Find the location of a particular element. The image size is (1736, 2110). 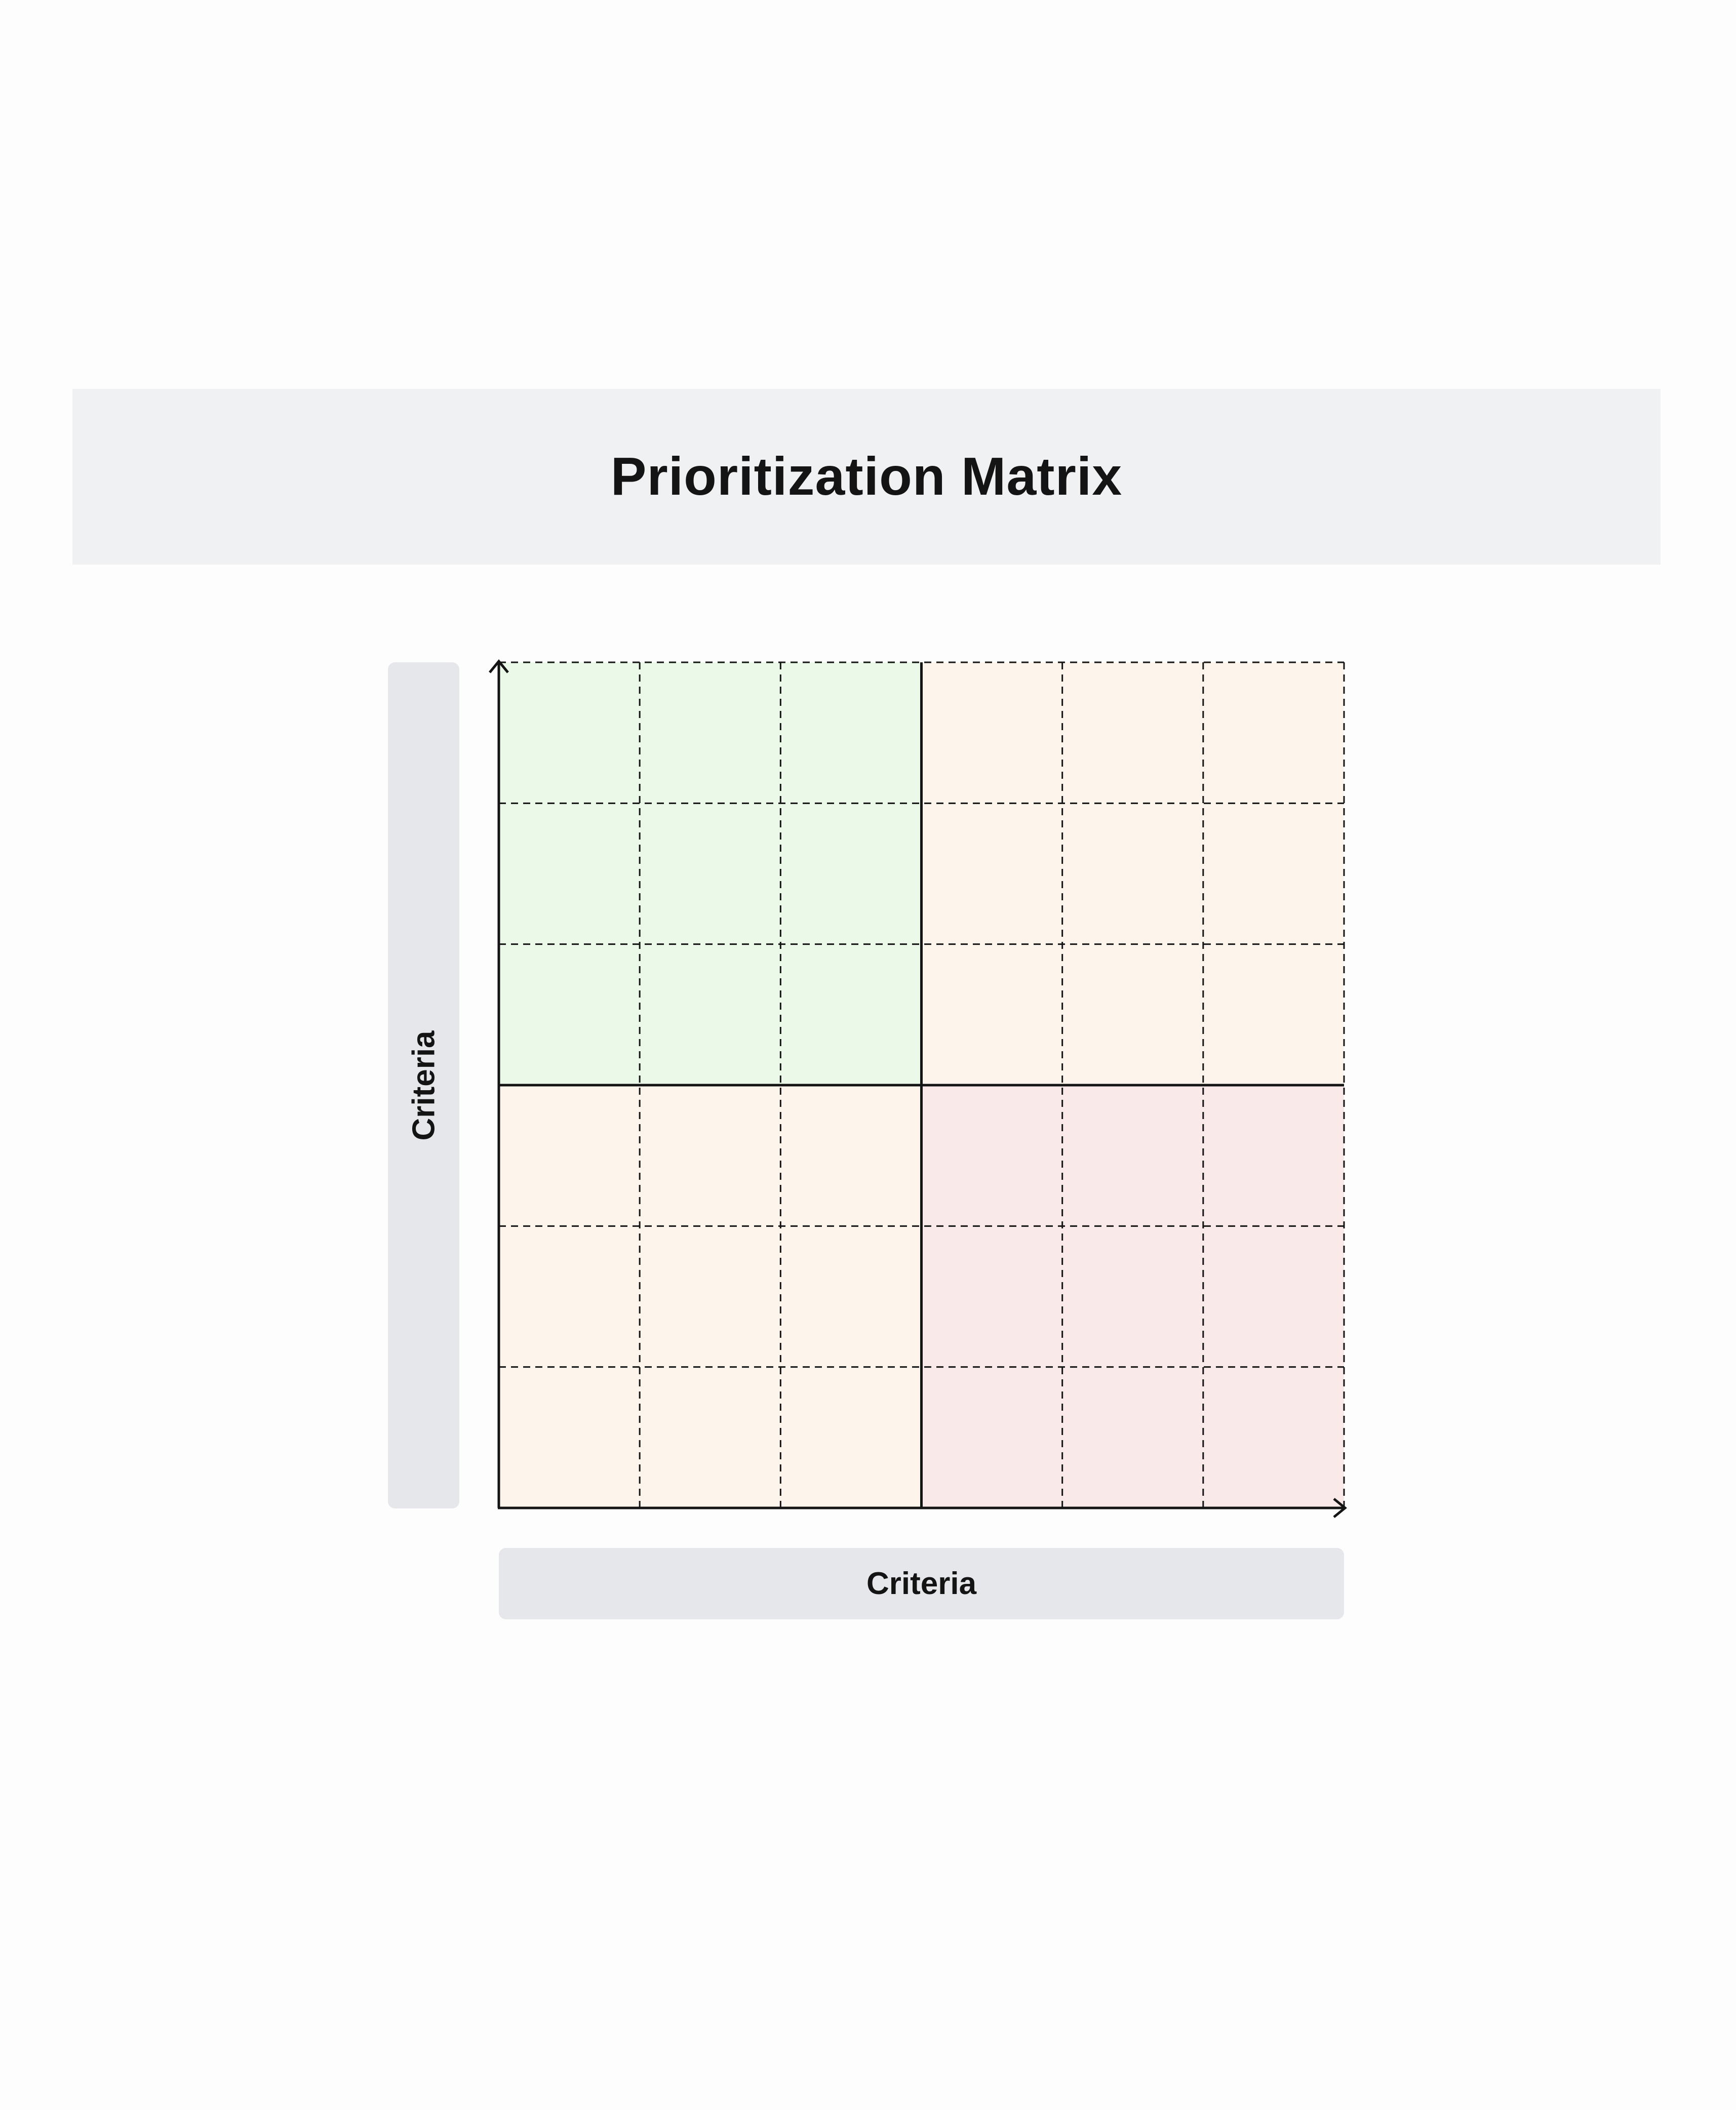

title-banner: Prioritization Matrix is located at coordinates (867, 477).